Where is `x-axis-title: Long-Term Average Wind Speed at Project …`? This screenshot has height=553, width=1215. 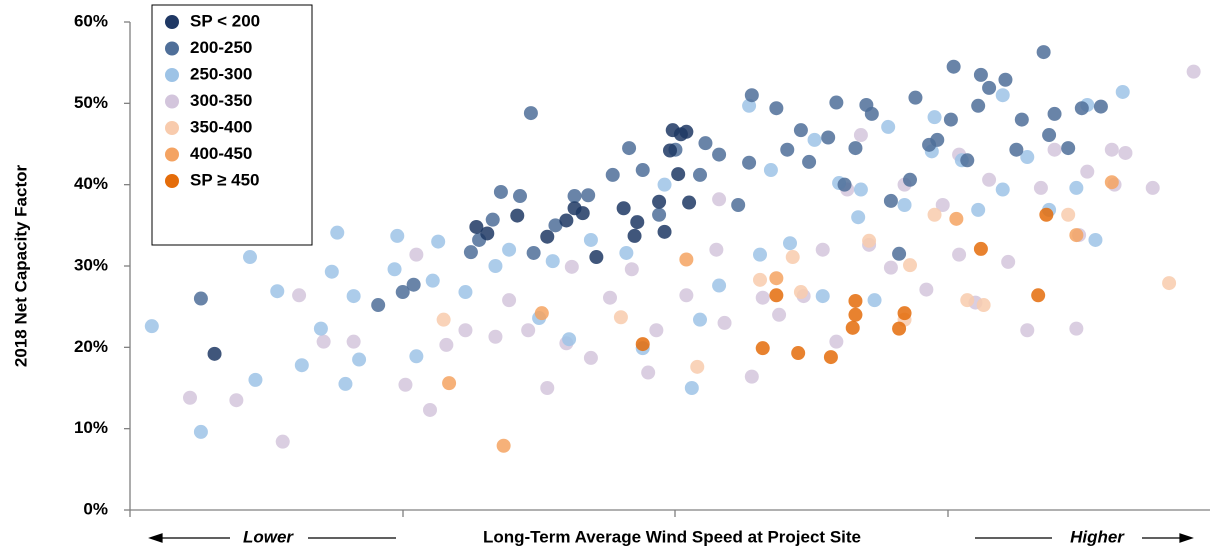
x-axis-title: Long-Term Average Wind Speed at Project … is located at coordinates (672, 536).